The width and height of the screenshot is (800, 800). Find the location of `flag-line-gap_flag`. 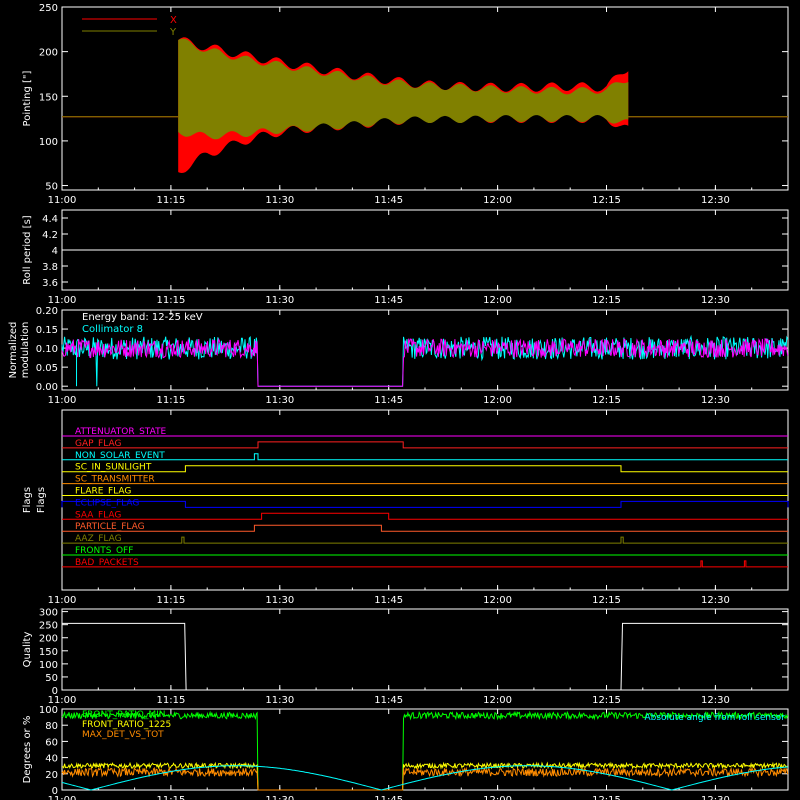

flag-line-gap_flag is located at coordinates (425, 445).